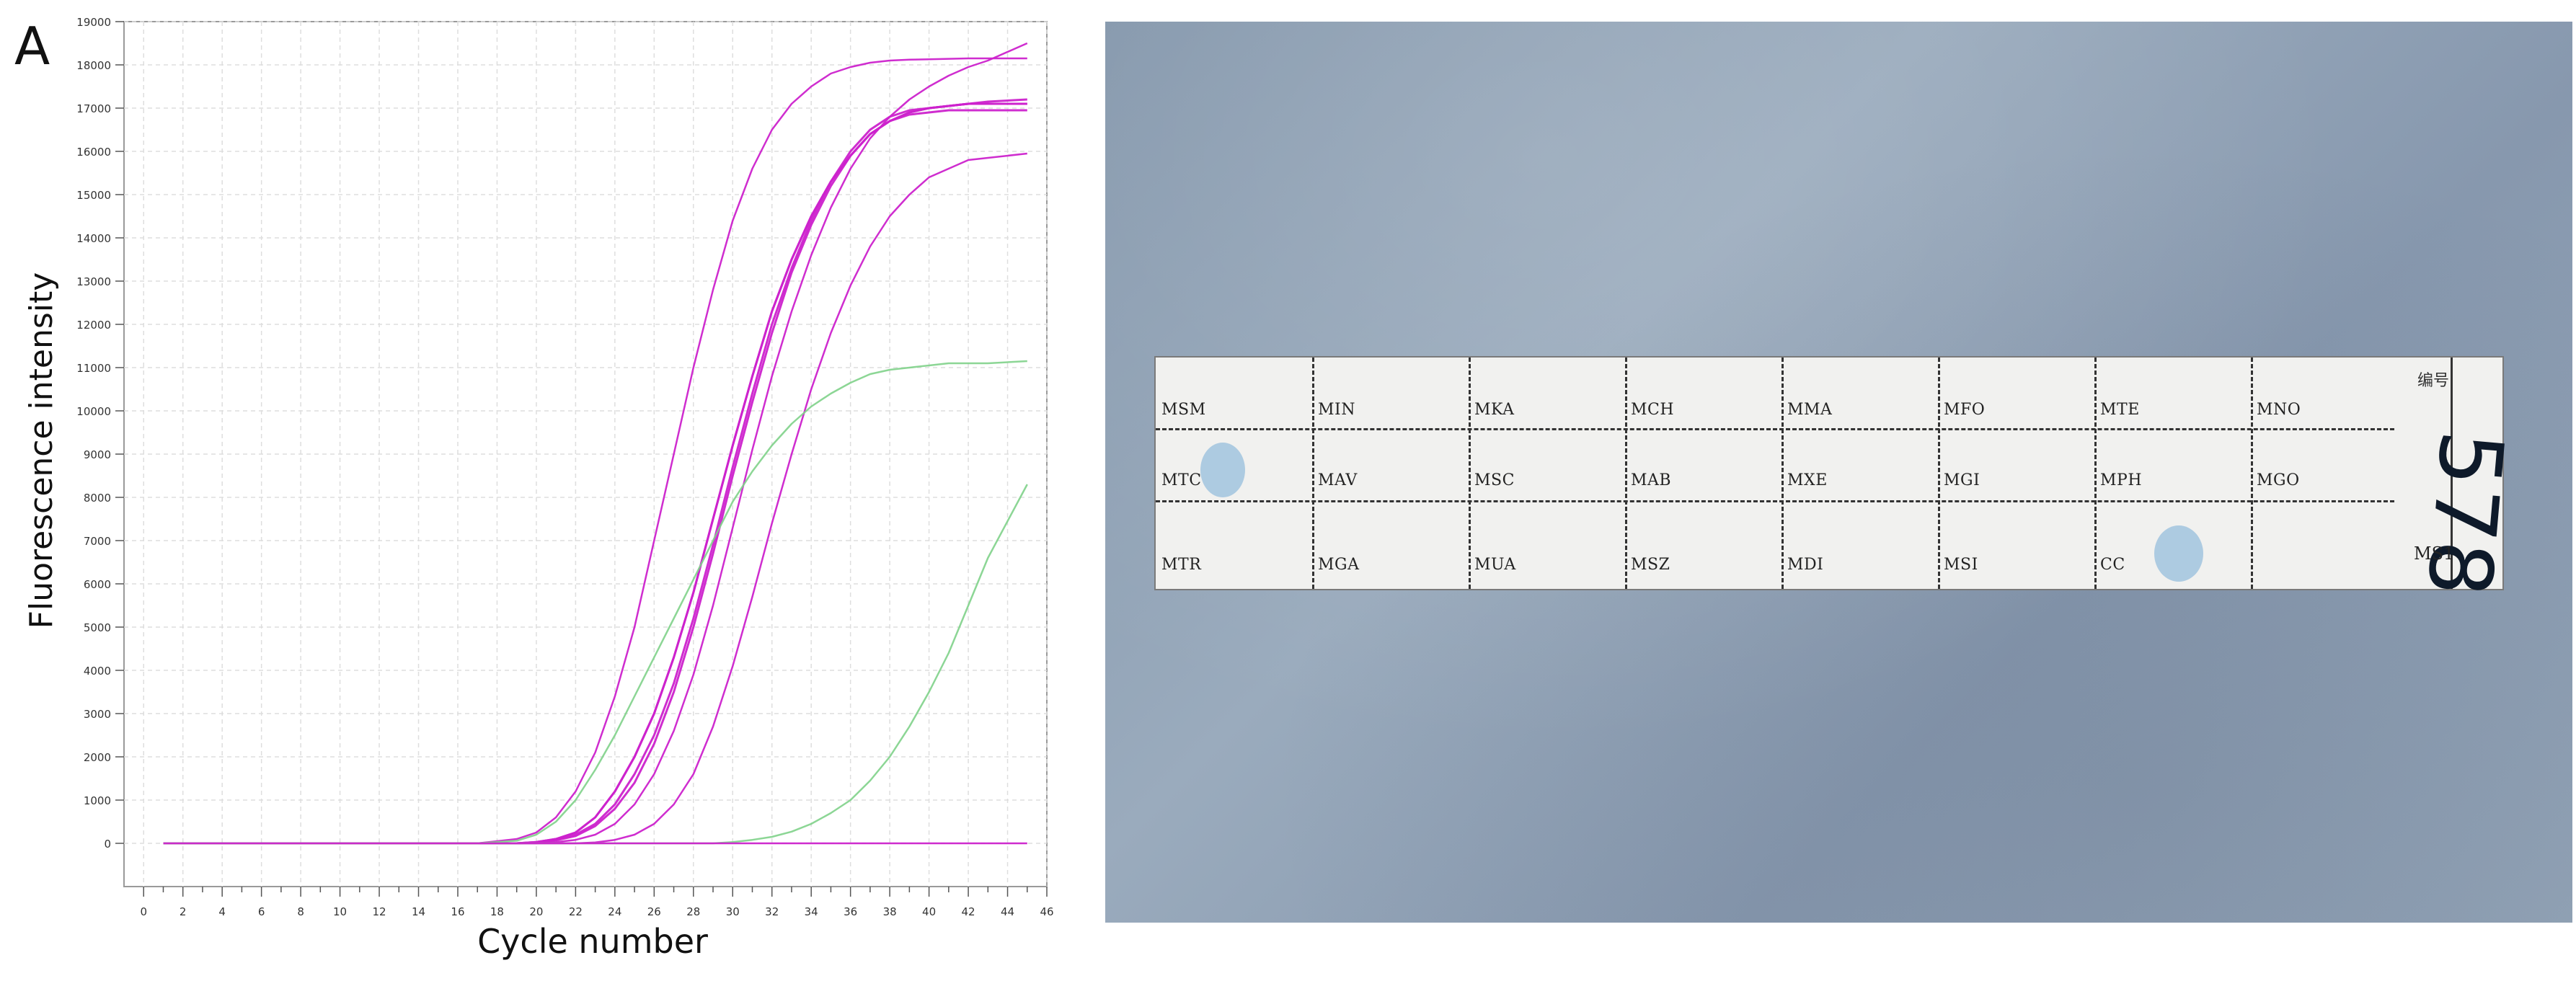 The width and height of the screenshot is (2576, 981). What do you see at coordinates (614, 911) in the screenshot?
I see `x-tick-label: 24` at bounding box center [614, 911].